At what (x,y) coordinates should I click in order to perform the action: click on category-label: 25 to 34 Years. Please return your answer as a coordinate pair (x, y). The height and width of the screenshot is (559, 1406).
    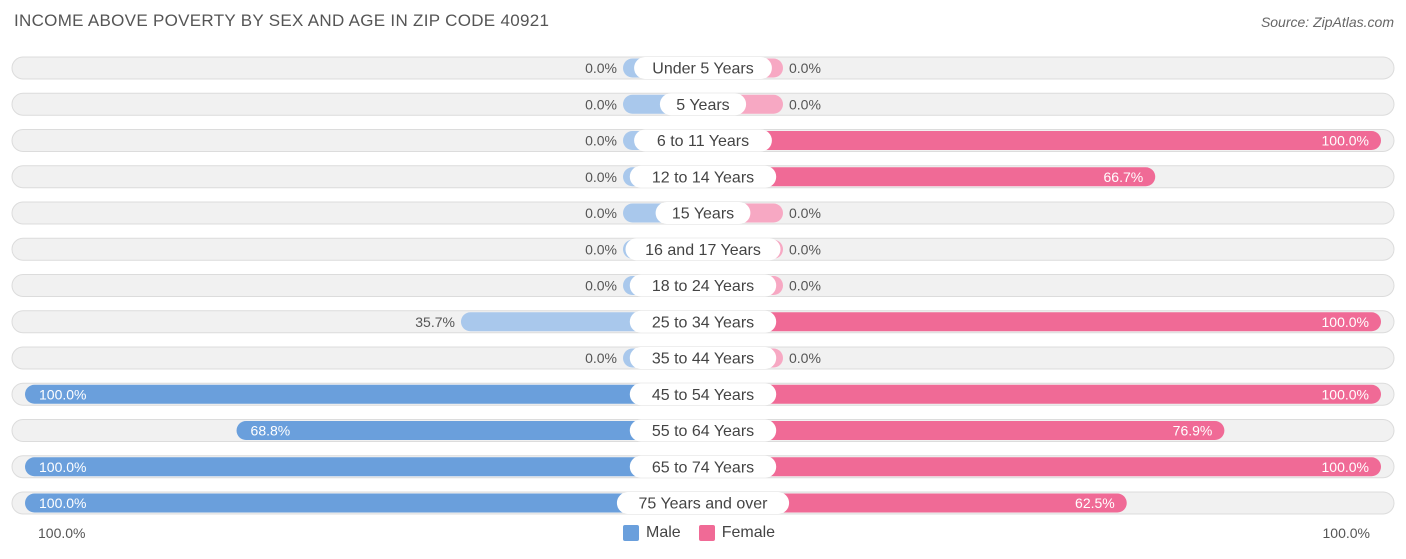
    Looking at the image, I should click on (703, 322).